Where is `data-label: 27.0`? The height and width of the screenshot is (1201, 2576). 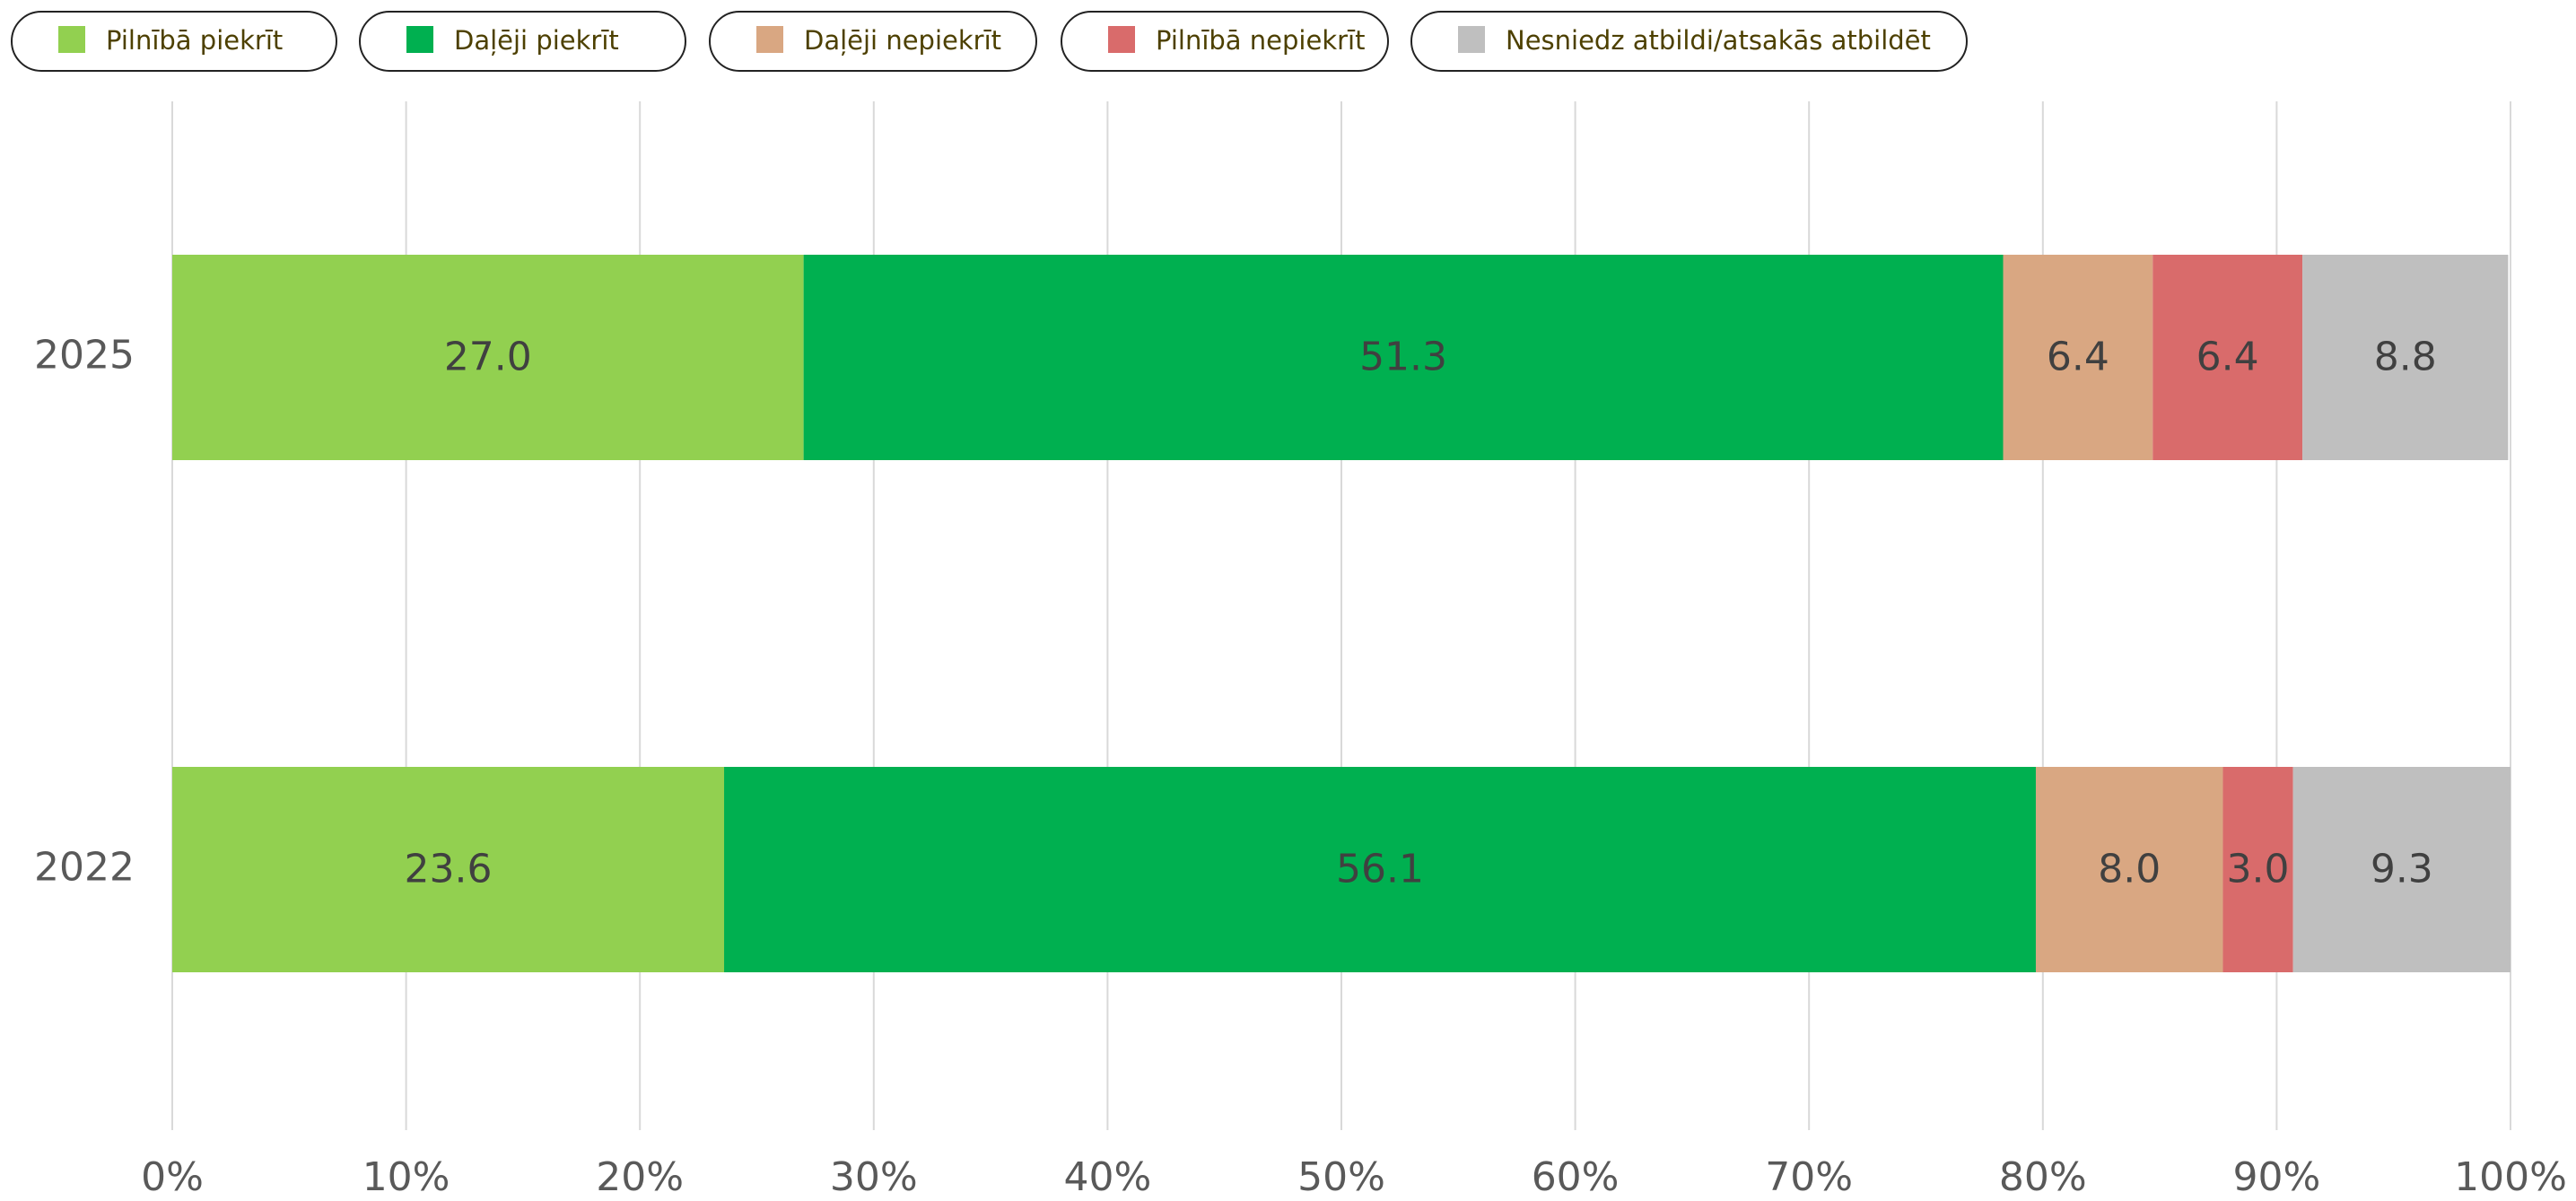 data-label: 27.0 is located at coordinates (488, 357).